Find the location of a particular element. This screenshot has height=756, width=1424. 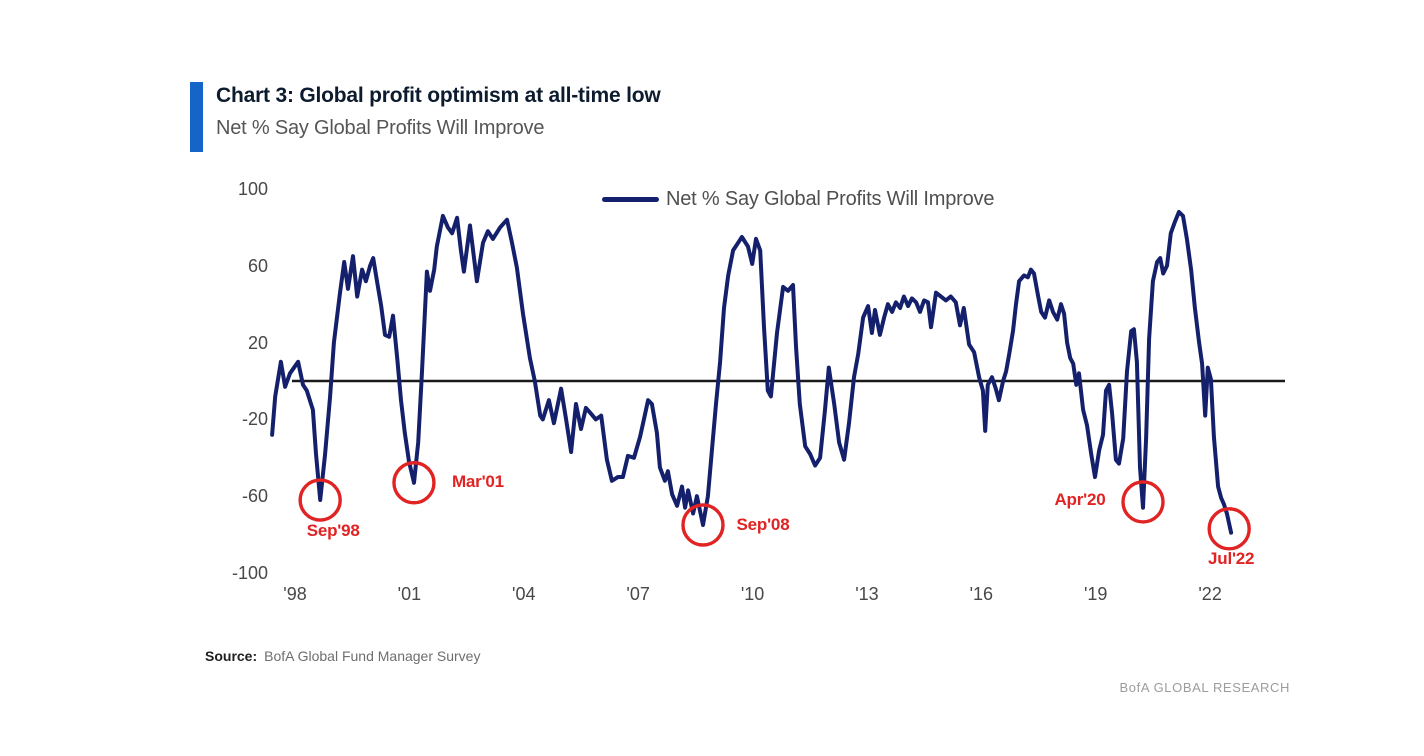

y-tick-label--60: -60 is located at coordinates (254, 496).